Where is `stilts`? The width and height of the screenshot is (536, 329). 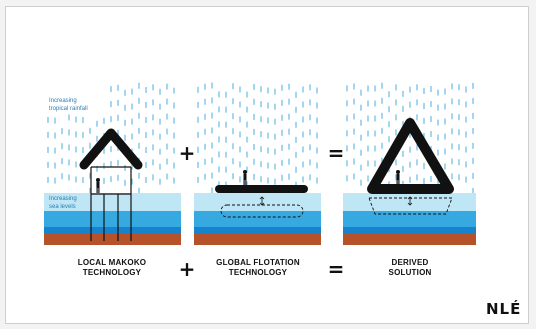
stilts is located at coordinates (111, 203).